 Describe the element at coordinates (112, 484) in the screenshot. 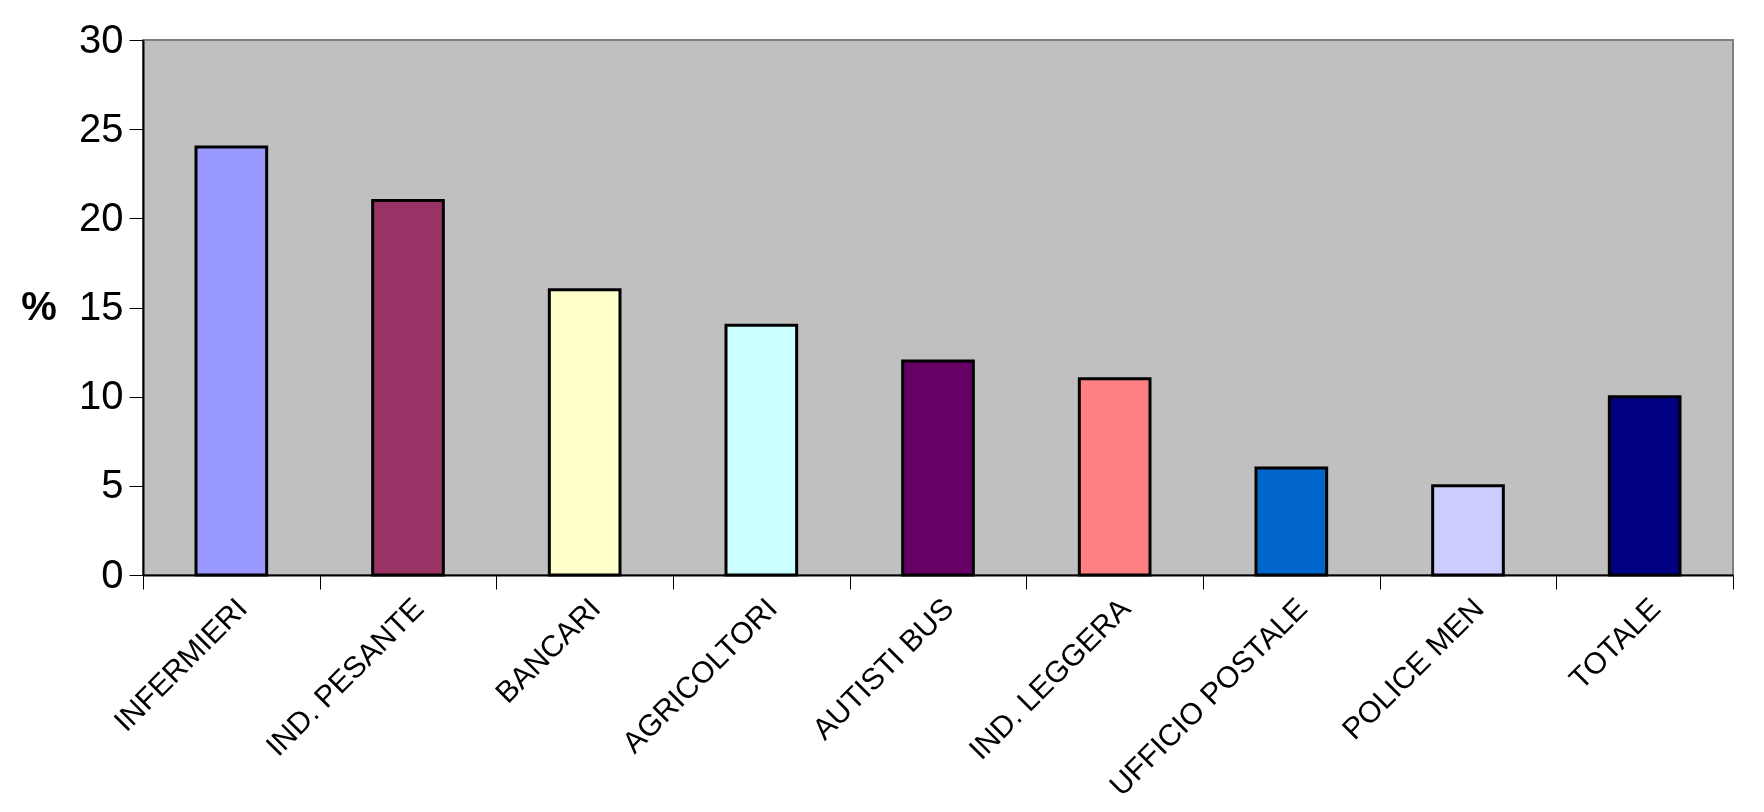

I see `y-tick-label: 5` at that location.